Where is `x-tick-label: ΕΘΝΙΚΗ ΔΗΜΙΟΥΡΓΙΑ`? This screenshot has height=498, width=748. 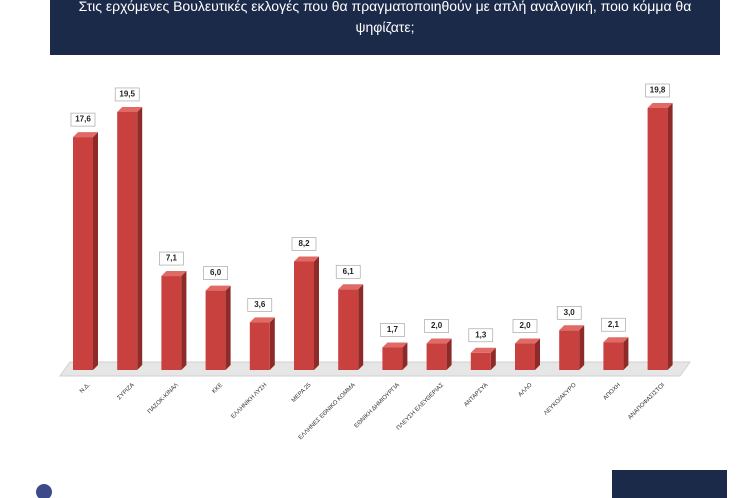
x-tick-label: ΕΘΝΙΚΗ ΔΗΜΙΟΥΡΓΙΑ is located at coordinates (377, 405).